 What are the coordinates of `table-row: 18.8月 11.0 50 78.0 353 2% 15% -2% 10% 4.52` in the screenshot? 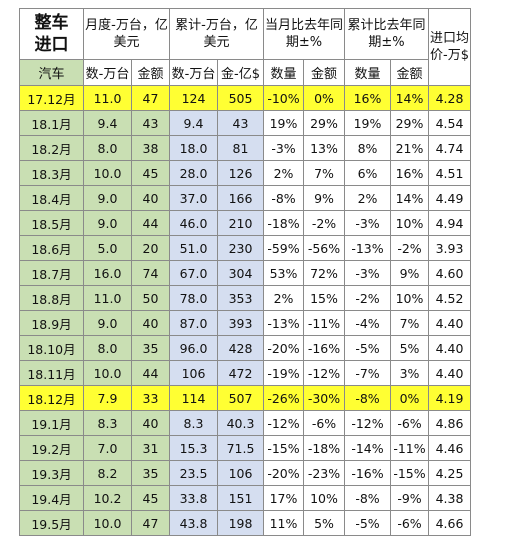 It's located at (245, 298).